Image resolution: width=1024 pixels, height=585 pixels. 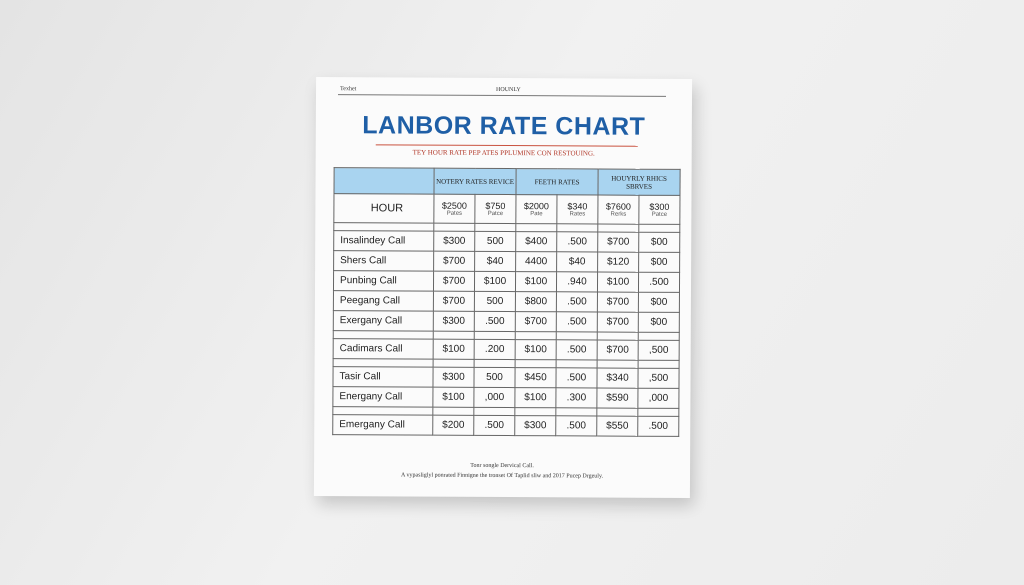 I want to click on rate-row: Punbing Call $700 $100 $100.940 $100.500, so click(x=506, y=281).